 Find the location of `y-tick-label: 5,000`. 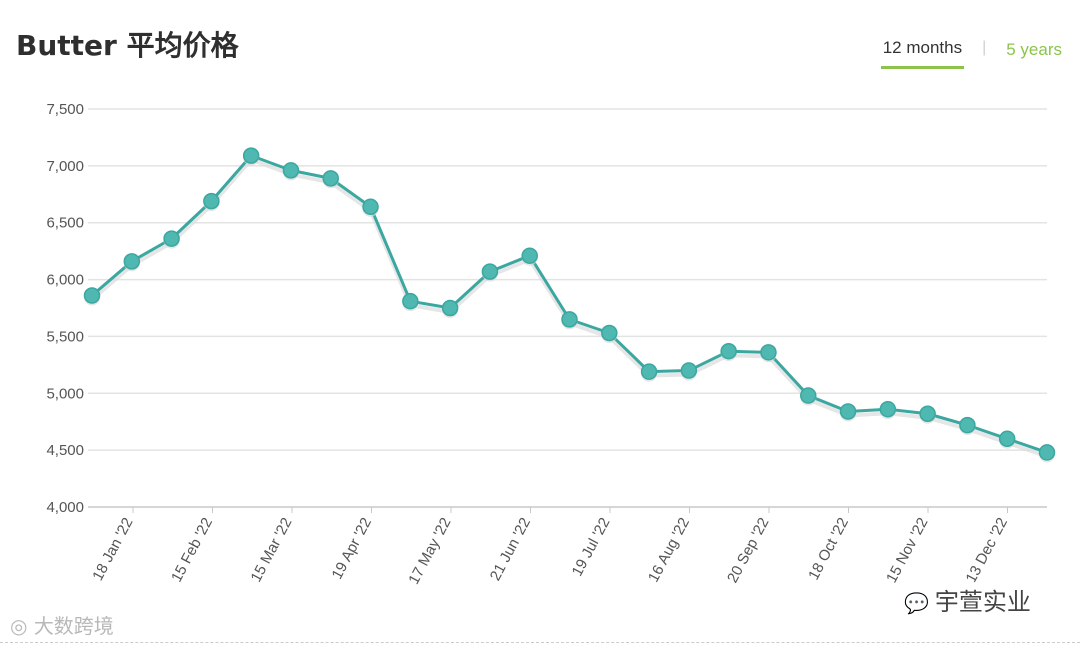

y-tick-label: 5,000 is located at coordinates (65, 393).